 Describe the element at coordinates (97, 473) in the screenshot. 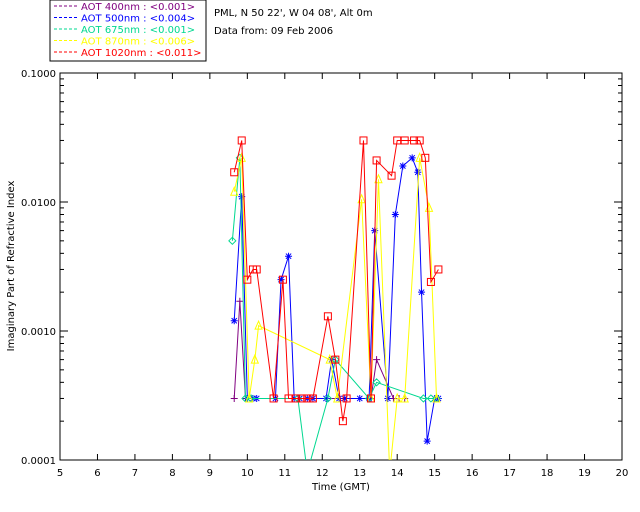

I see `x-tick-label: 6` at that location.